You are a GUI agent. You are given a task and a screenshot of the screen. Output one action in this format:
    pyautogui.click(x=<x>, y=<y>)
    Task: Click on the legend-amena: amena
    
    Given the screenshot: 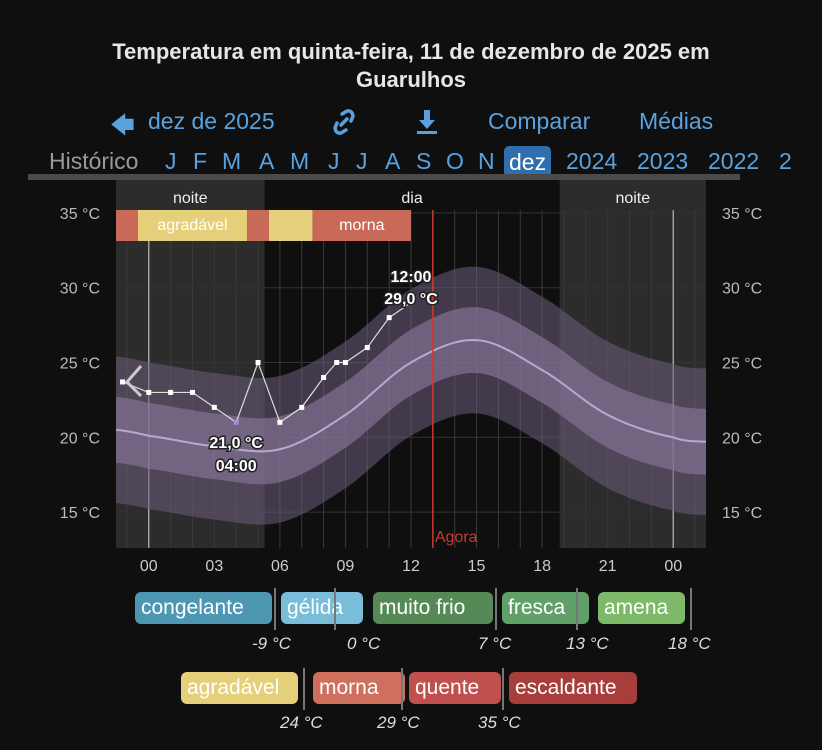 What is the action you would take?
    pyautogui.click(x=641, y=608)
    